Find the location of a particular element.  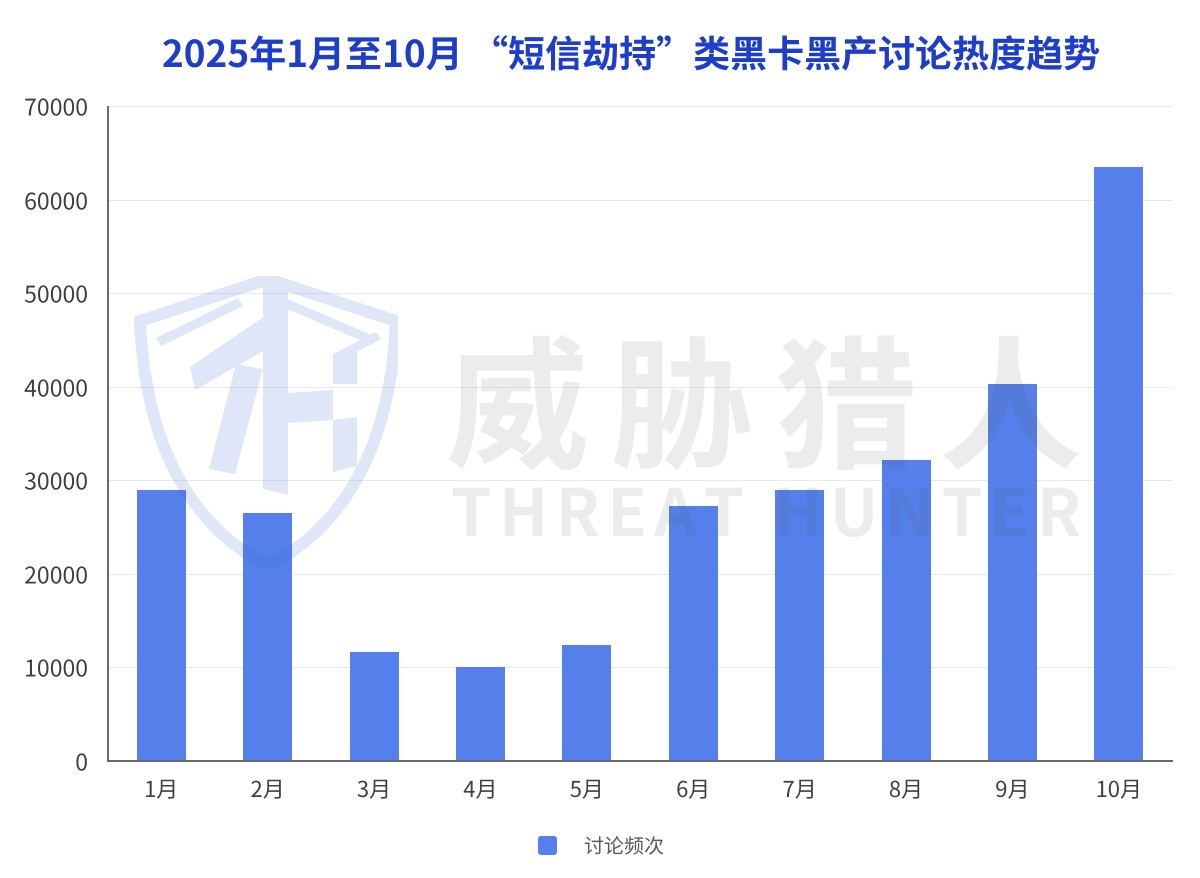

x-tick-label: 9月 is located at coordinates (1012, 788).